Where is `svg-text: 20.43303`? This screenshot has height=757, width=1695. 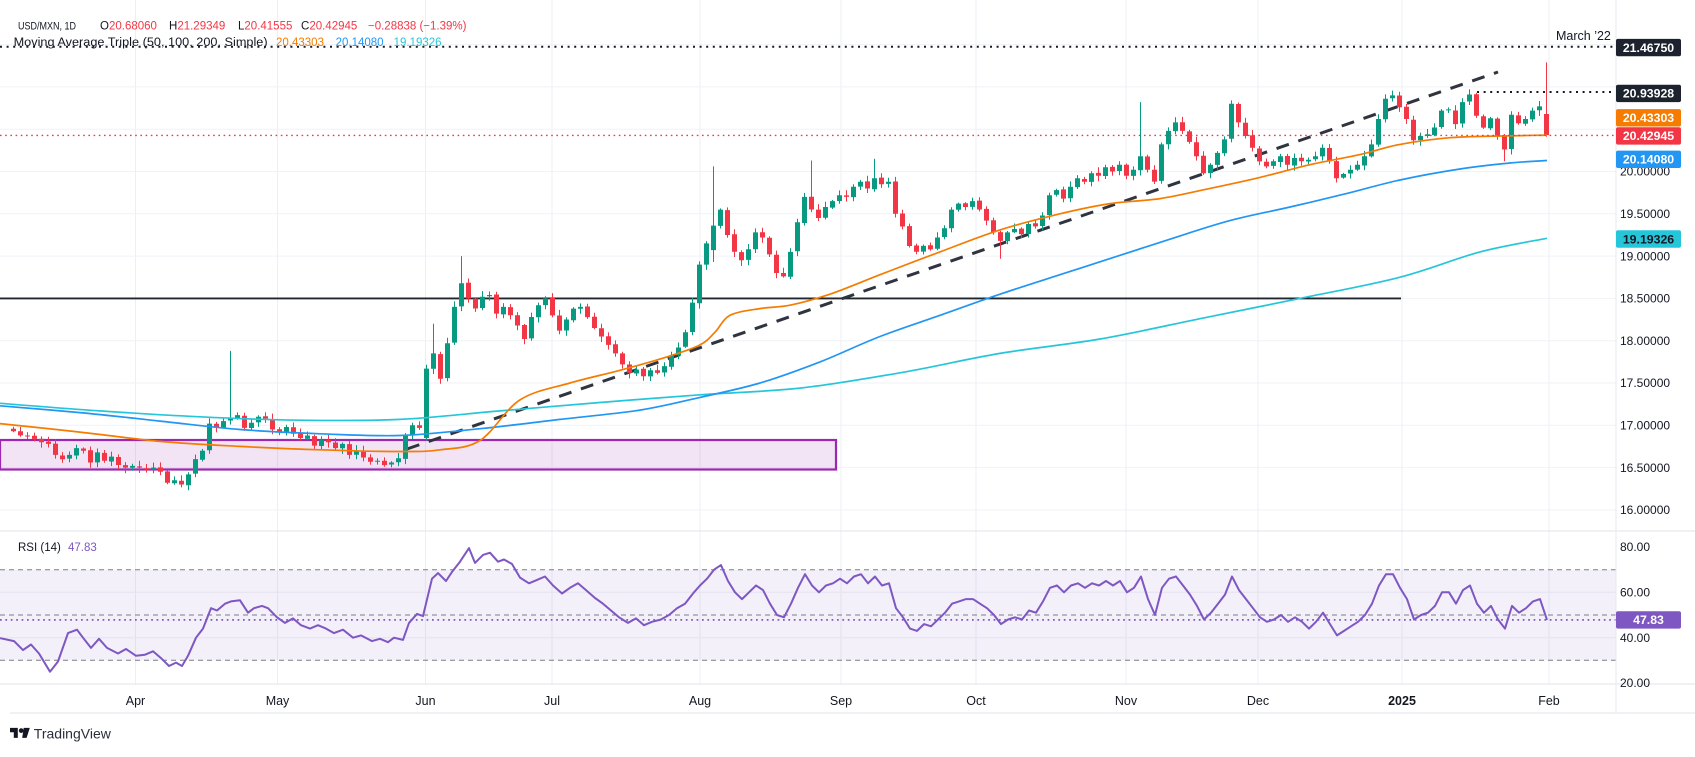
svg-text: 20.43303 is located at coordinates (1648, 118).